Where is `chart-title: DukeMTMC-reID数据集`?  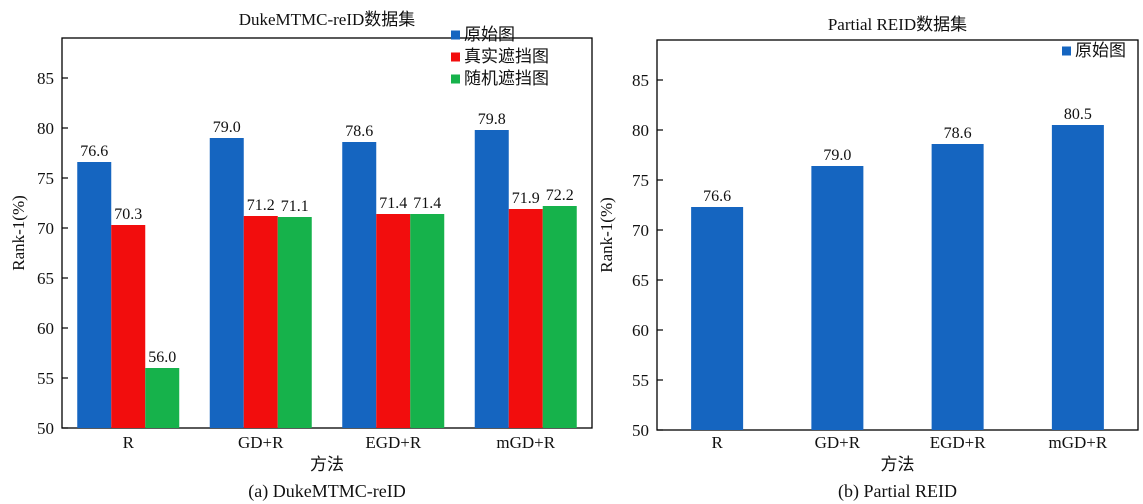 chart-title: DukeMTMC-reID数据集 is located at coordinates (327, 19).